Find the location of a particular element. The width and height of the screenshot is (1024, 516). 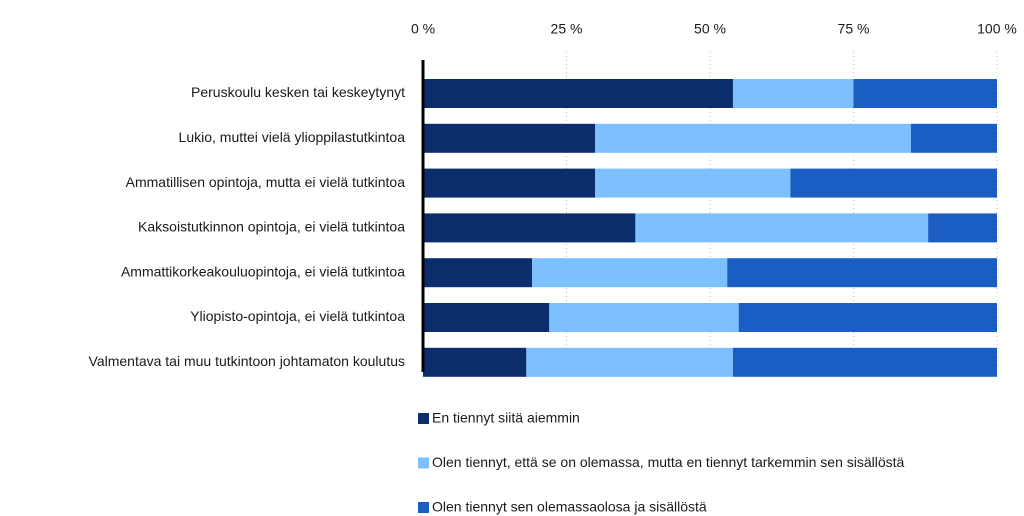

legend-label: En tiennyt siitä aiemmin is located at coordinates (506, 418).